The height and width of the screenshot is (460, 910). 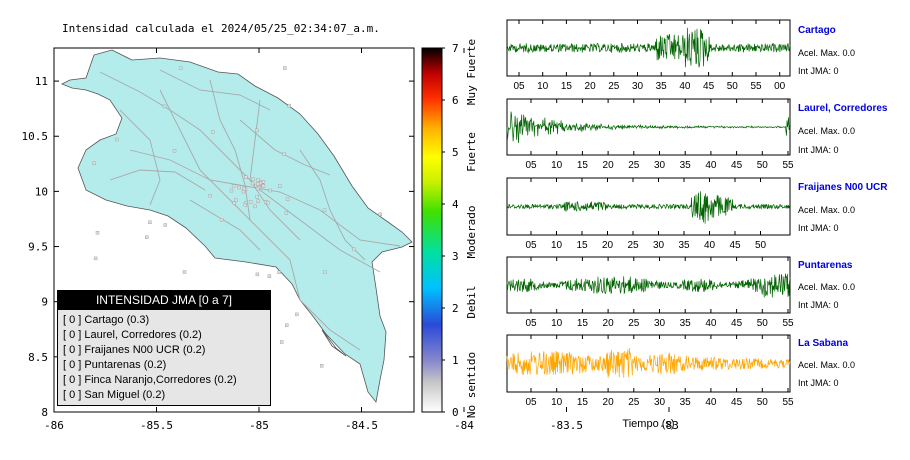 What do you see at coordinates (35, 136) in the screenshot?
I see `y-tick-label: 10.5` at bounding box center [35, 136].